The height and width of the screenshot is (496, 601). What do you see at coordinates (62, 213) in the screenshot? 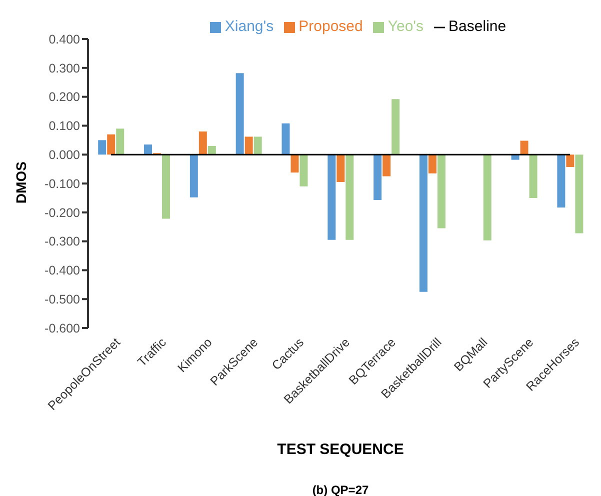
I see `y-tick-label: -0.200` at bounding box center [62, 213].